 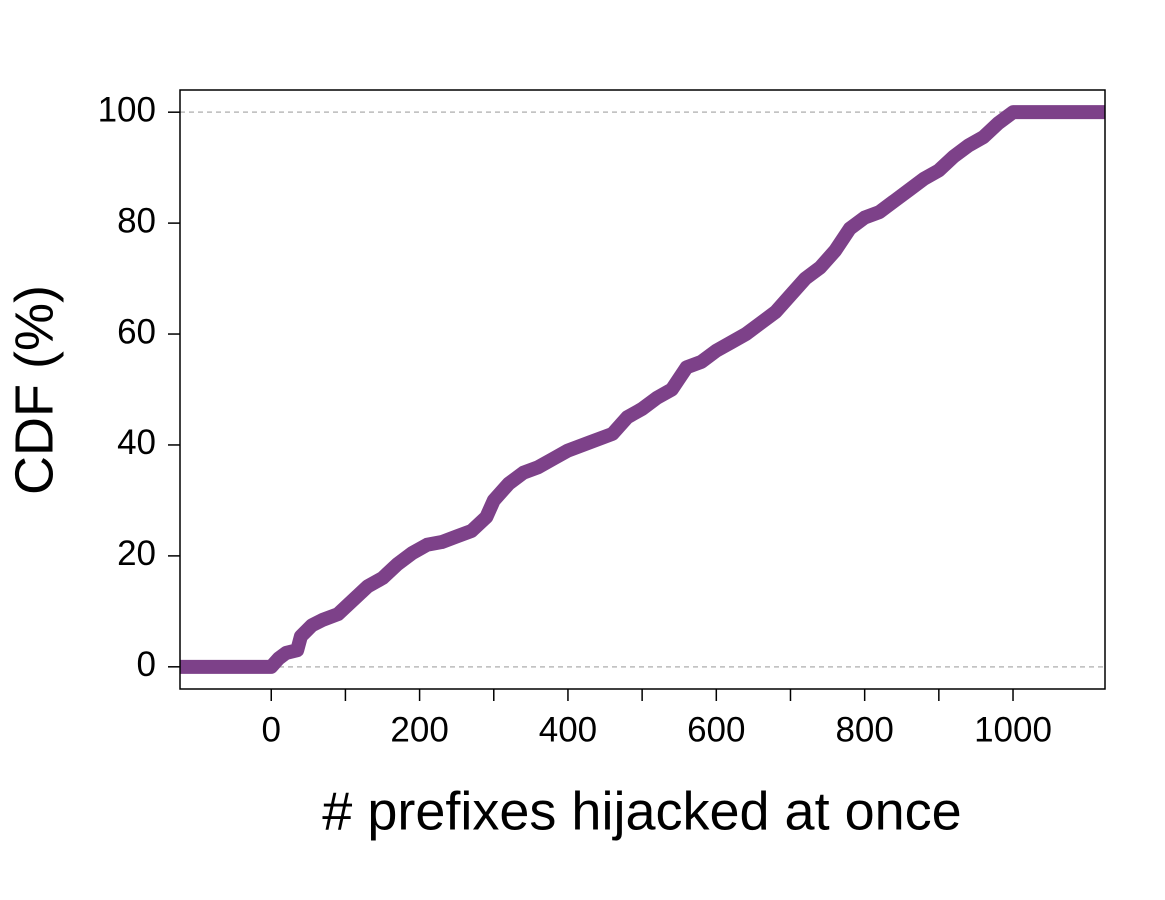 I want to click on x-tick-label: 1000, so click(x=1013, y=729).